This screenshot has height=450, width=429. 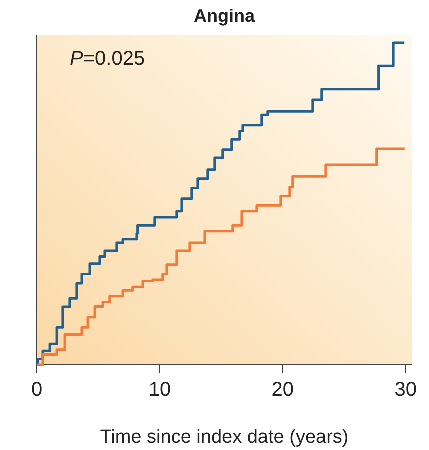 I want to click on x-axis-title: Time since index date (years), so click(x=224, y=437).